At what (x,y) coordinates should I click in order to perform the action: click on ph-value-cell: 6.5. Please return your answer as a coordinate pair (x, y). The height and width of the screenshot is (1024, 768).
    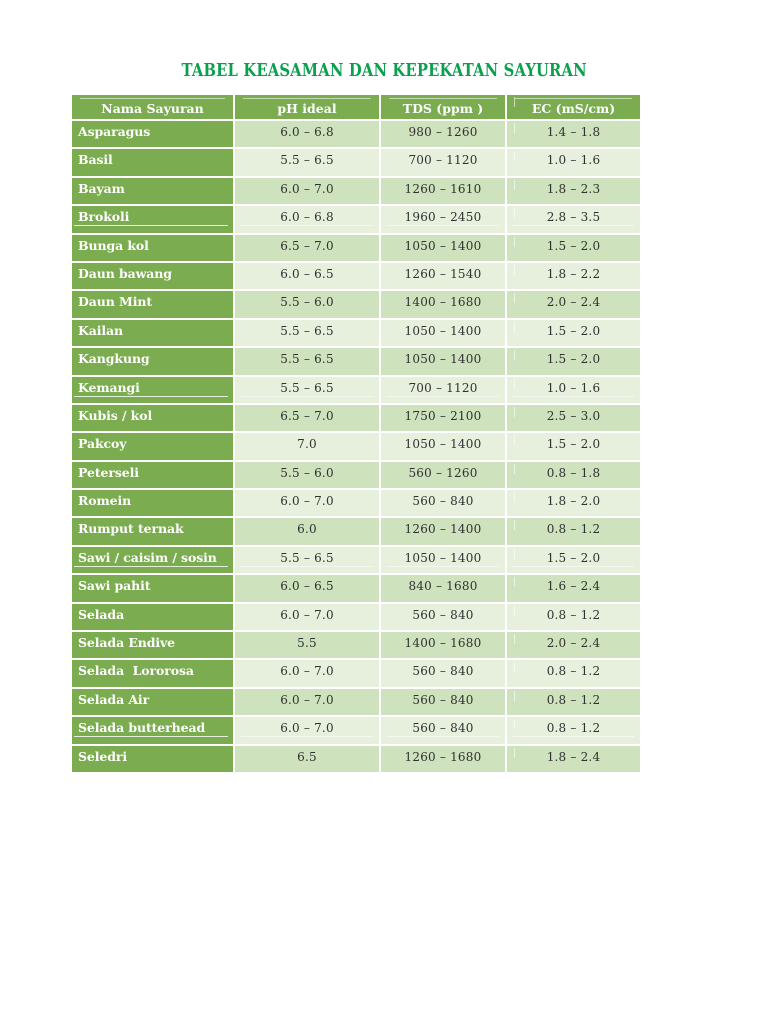
    Looking at the image, I should click on (307, 758).